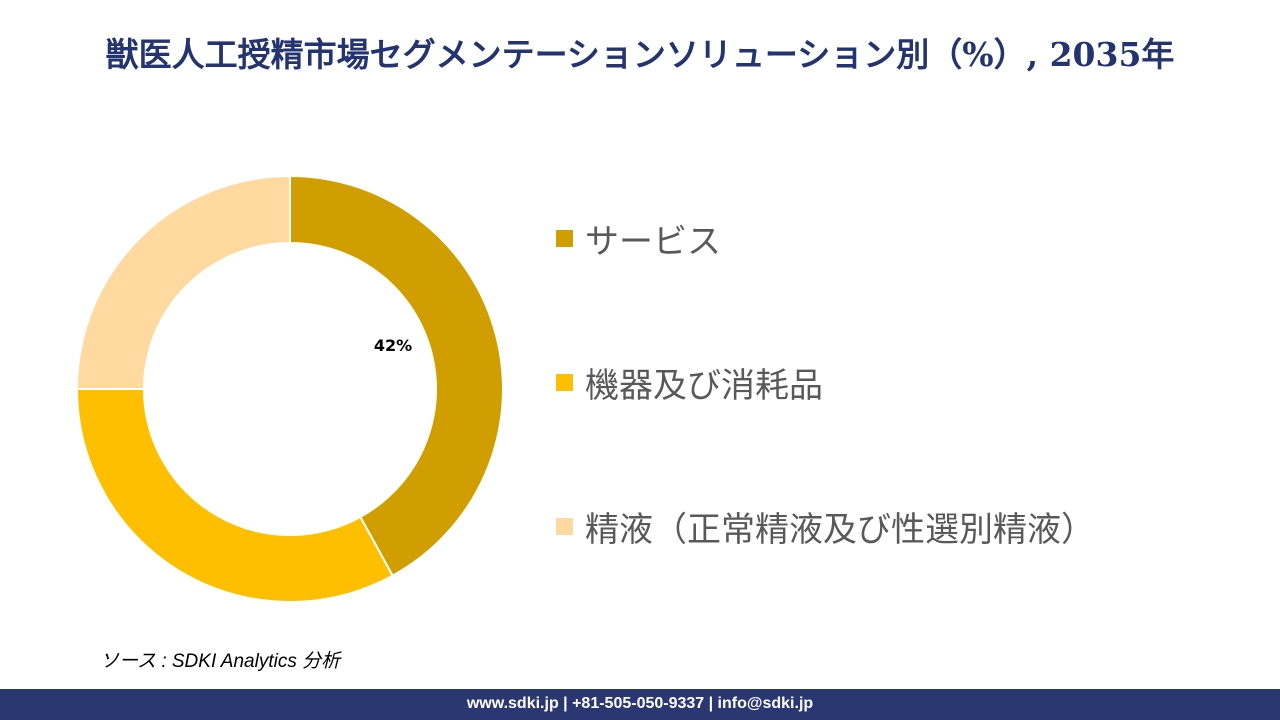  I want to click on donut-slice-services, so click(396, 376).